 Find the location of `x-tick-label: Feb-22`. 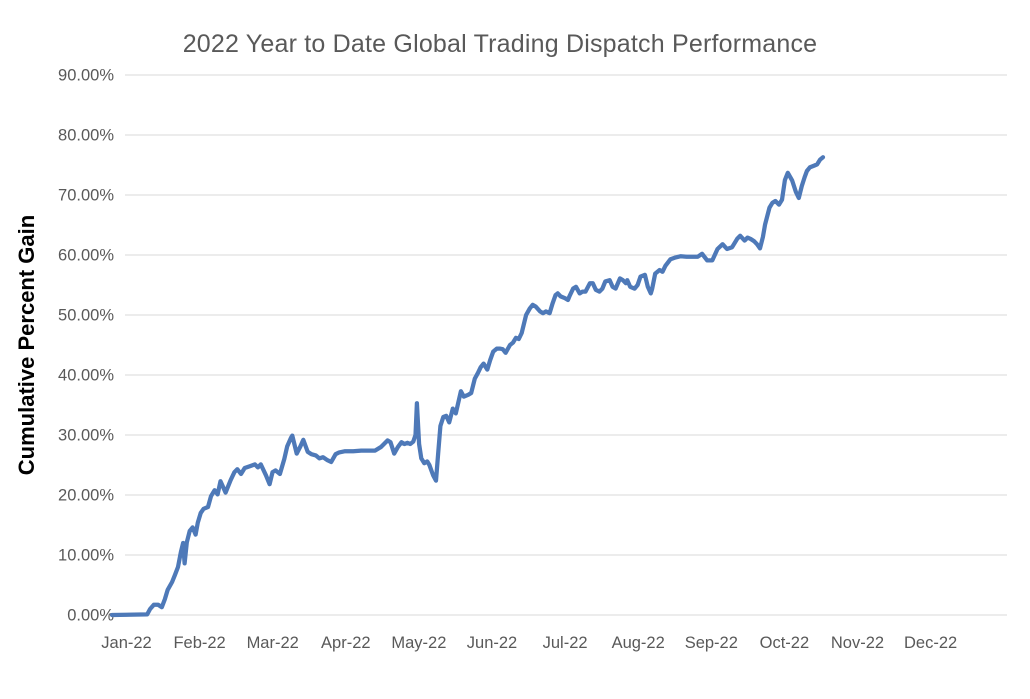

x-tick-label: Feb-22 is located at coordinates (199, 643).